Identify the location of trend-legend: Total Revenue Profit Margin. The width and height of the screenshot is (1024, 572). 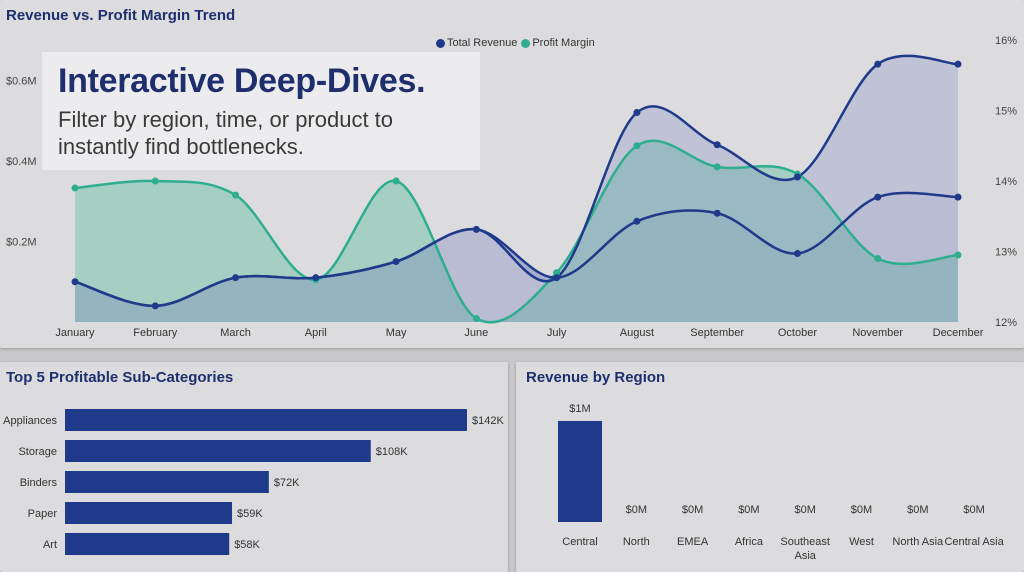
(517, 43).